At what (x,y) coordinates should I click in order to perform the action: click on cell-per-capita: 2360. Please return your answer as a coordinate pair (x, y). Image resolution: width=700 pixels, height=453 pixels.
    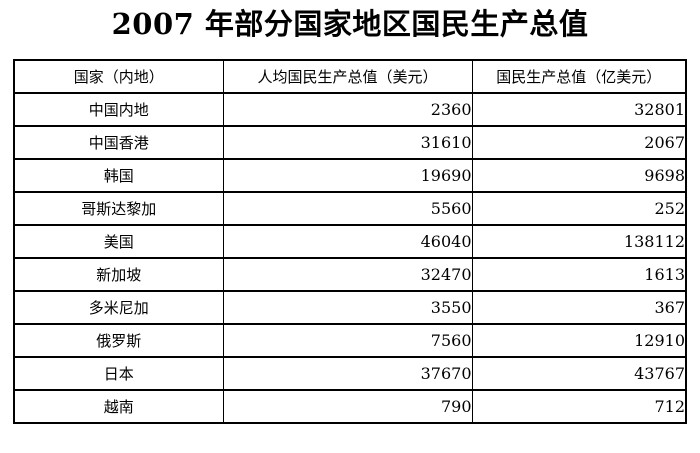
    Looking at the image, I should click on (347, 109).